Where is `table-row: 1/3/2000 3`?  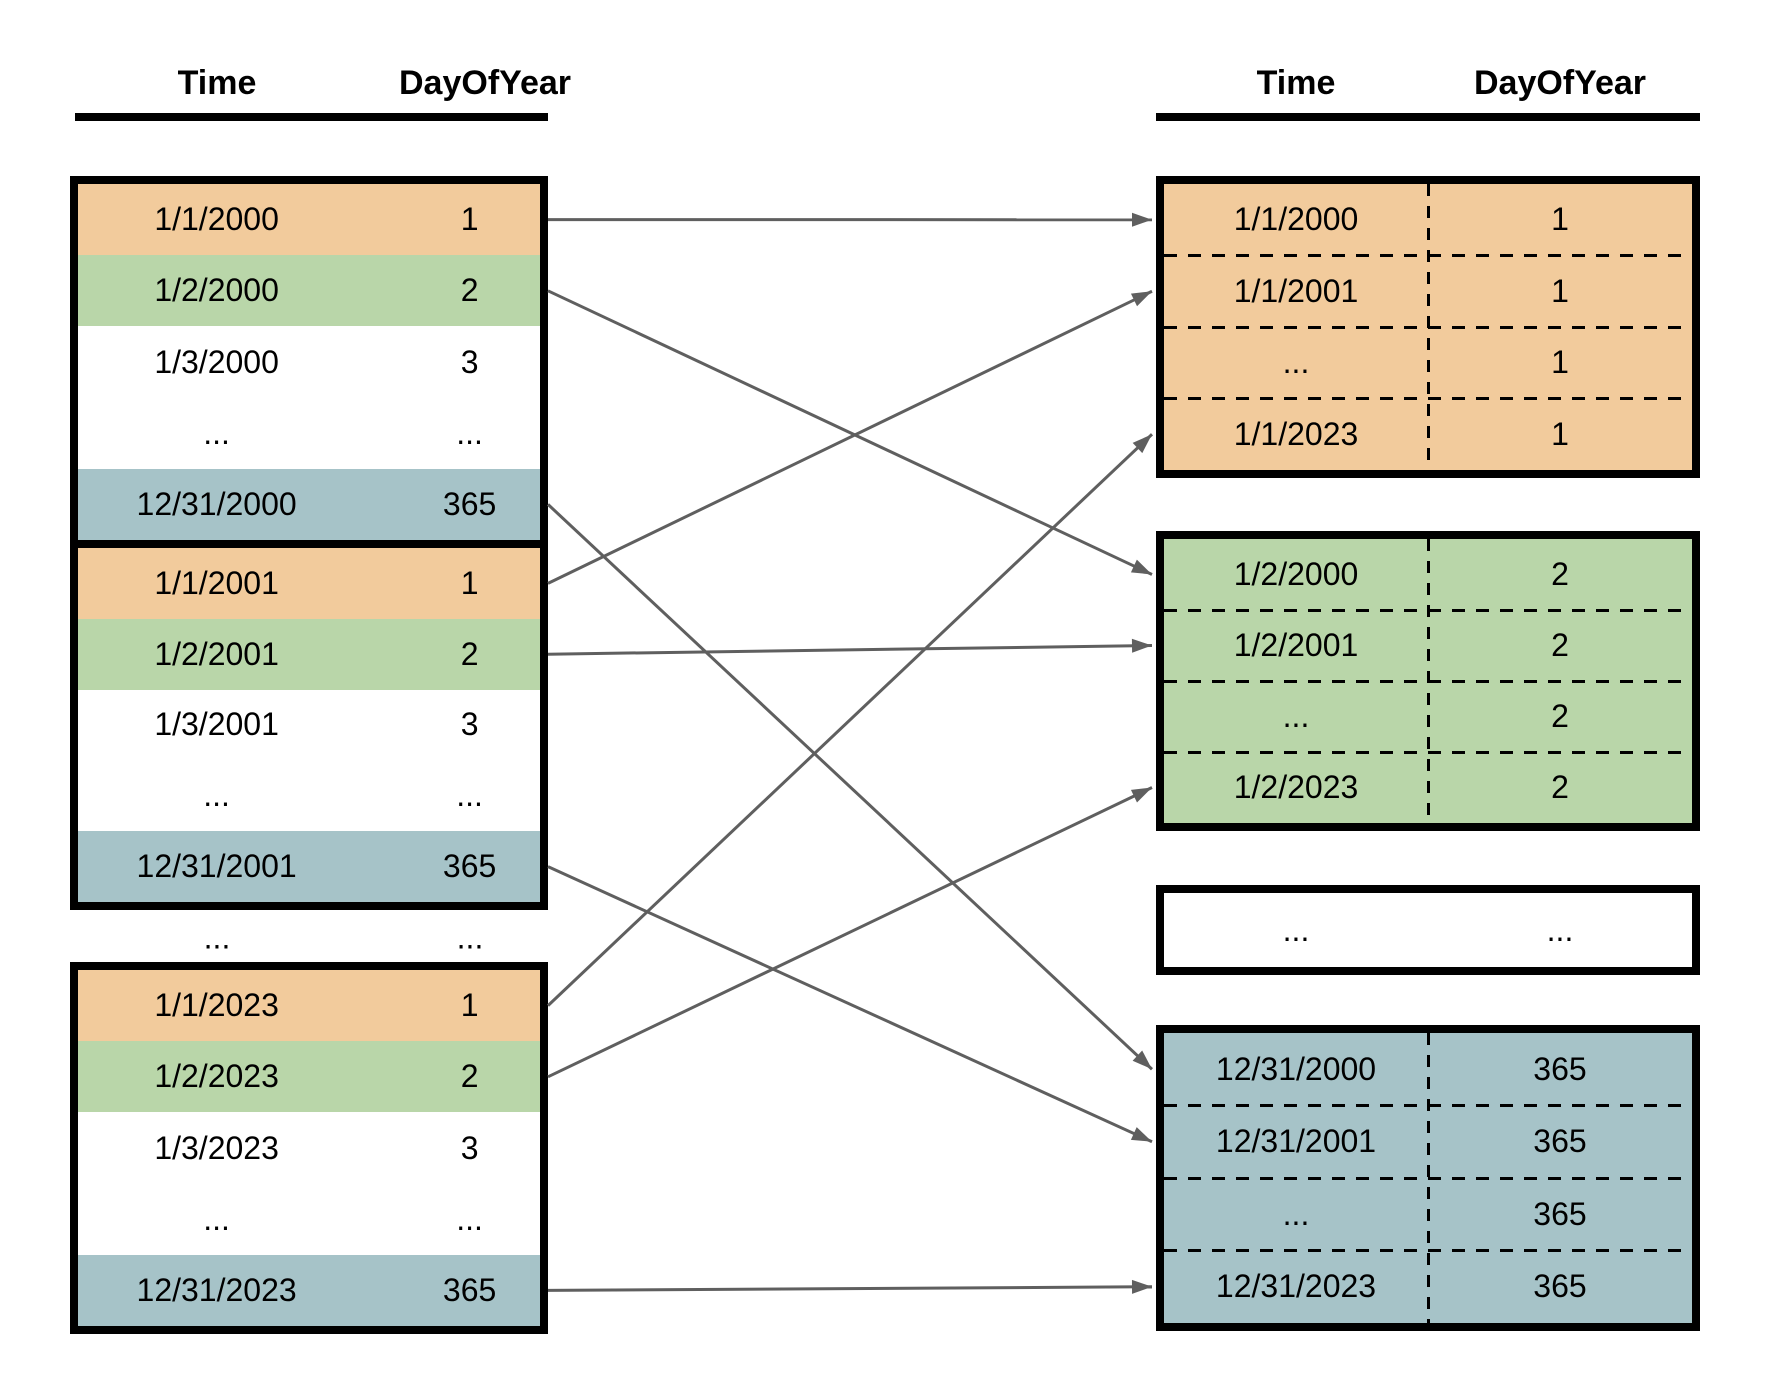 table-row: 1/3/2000 3 is located at coordinates (309, 362).